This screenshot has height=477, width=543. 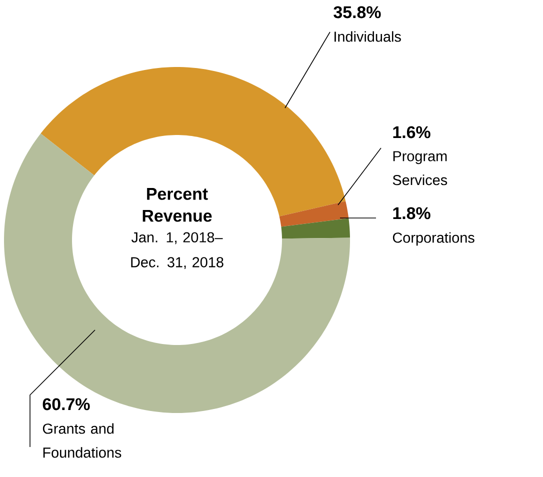 I want to click on slice-label: Program Services, so click(x=420, y=168).